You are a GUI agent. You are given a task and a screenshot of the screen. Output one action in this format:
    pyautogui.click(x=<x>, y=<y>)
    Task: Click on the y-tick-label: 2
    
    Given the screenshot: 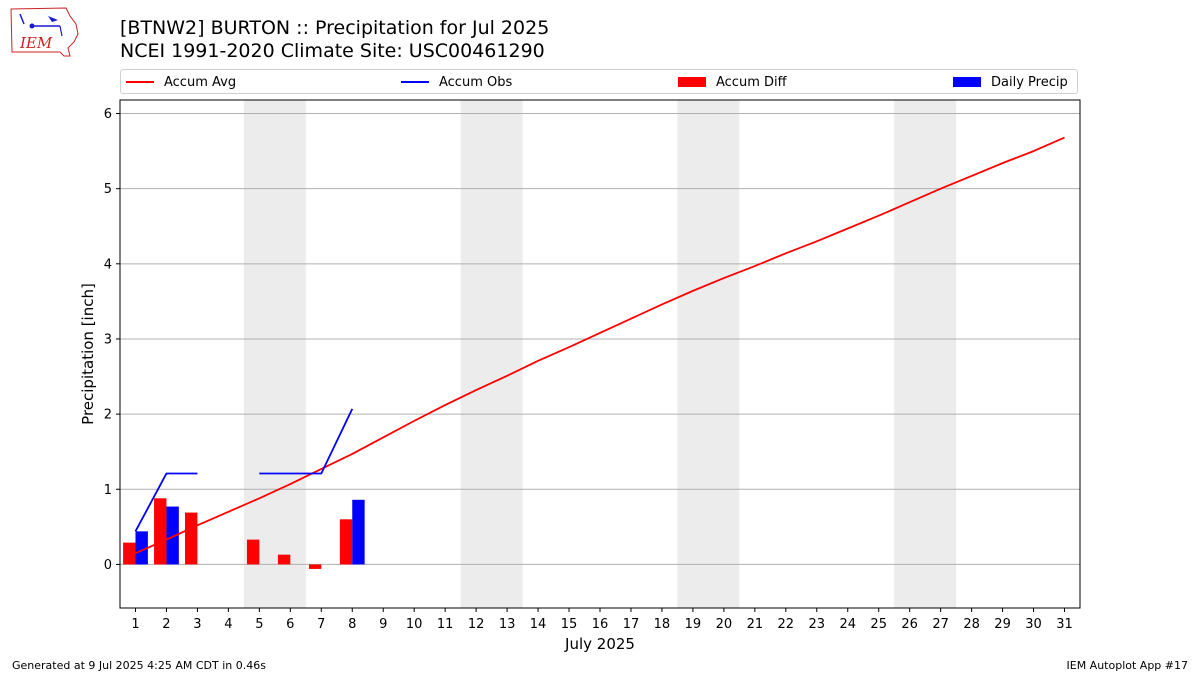 What is the action you would take?
    pyautogui.click(x=108, y=415)
    